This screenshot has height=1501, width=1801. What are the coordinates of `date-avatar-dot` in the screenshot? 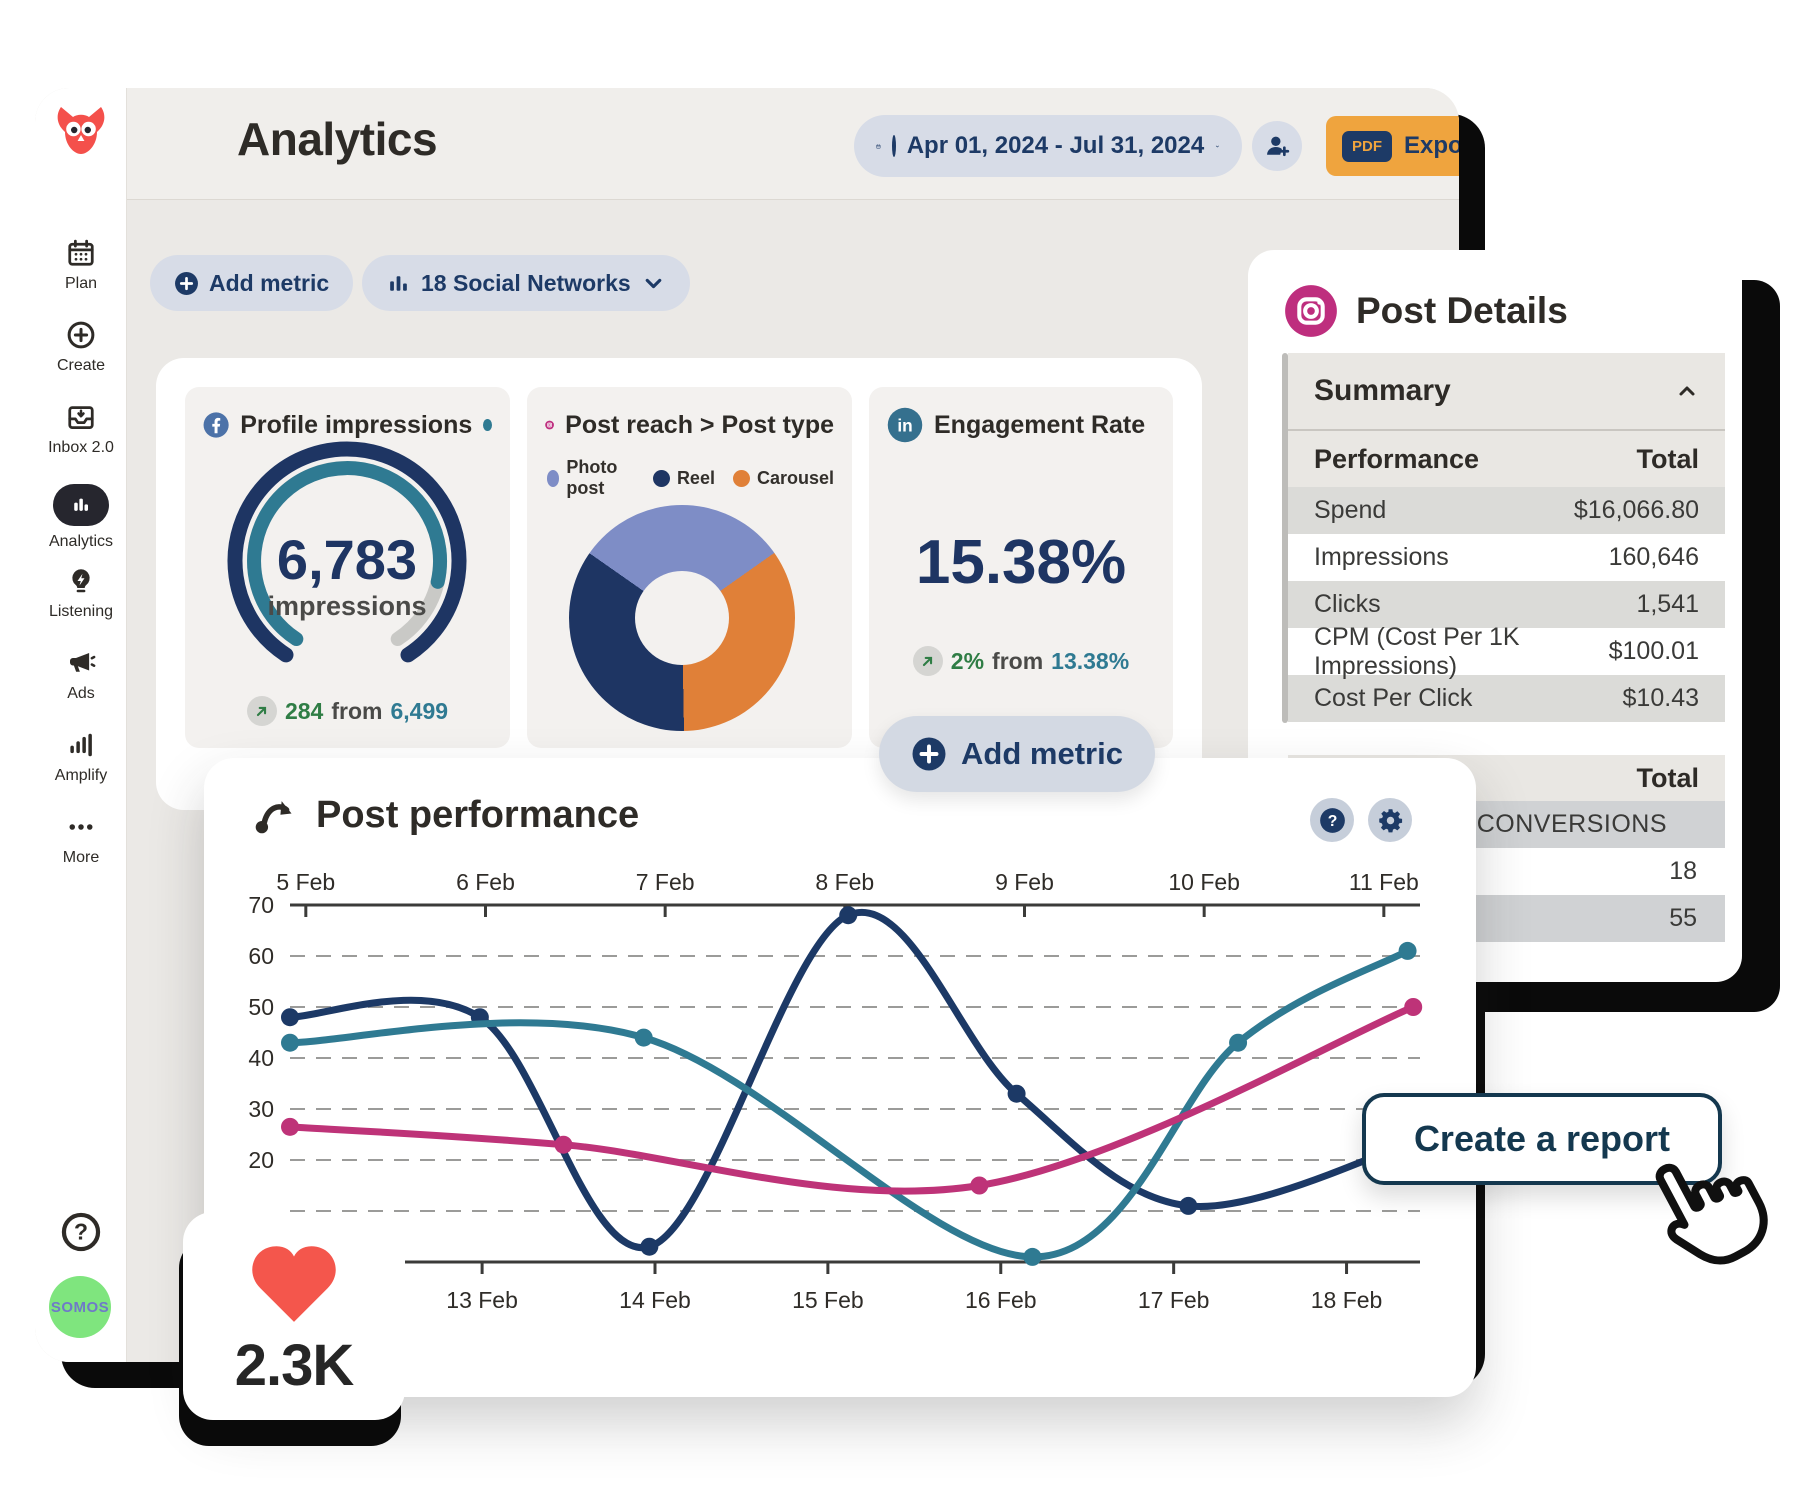 It's located at (893, 146).